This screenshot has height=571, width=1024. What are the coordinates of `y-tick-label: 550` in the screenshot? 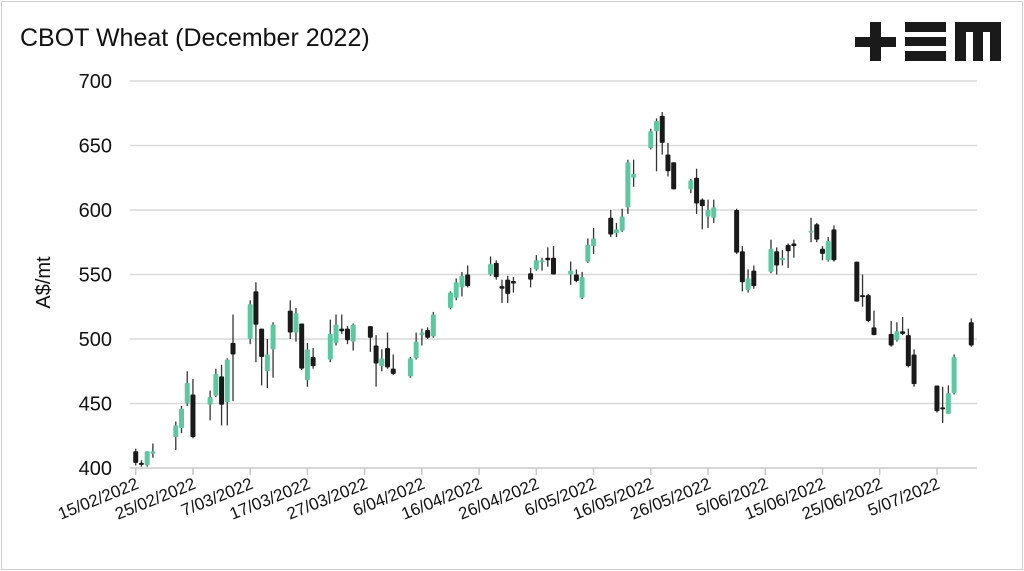 It's located at (95, 276).